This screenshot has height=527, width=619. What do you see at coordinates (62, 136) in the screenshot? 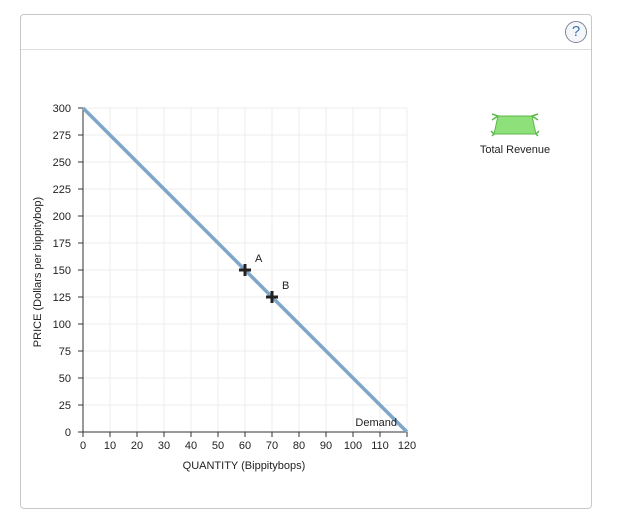
I see `y-tick-label-11: 275` at bounding box center [62, 136].